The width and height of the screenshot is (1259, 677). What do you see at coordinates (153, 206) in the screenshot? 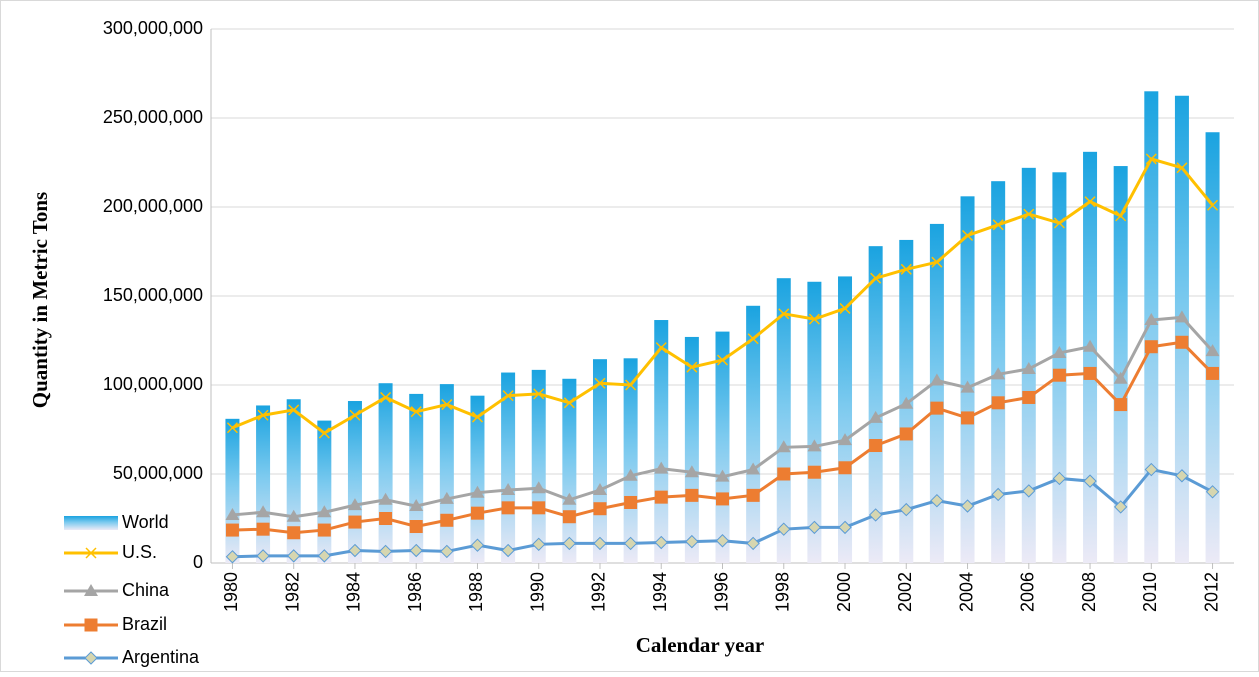
I see `y-tick-label: 200,000,000` at bounding box center [153, 206].